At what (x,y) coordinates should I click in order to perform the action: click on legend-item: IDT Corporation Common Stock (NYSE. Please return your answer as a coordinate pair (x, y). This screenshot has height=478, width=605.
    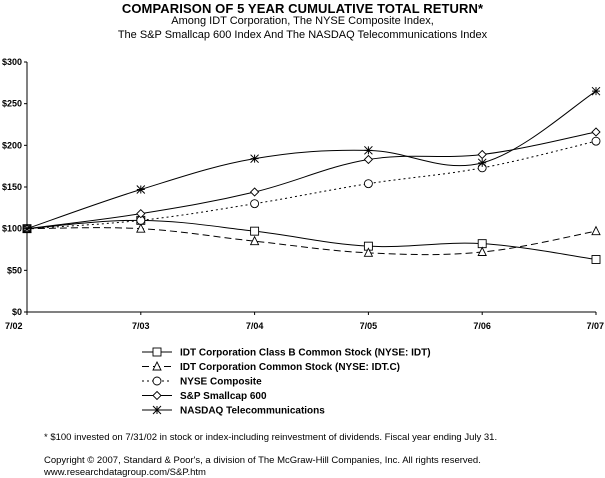
    Looking at the image, I should click on (271, 366).